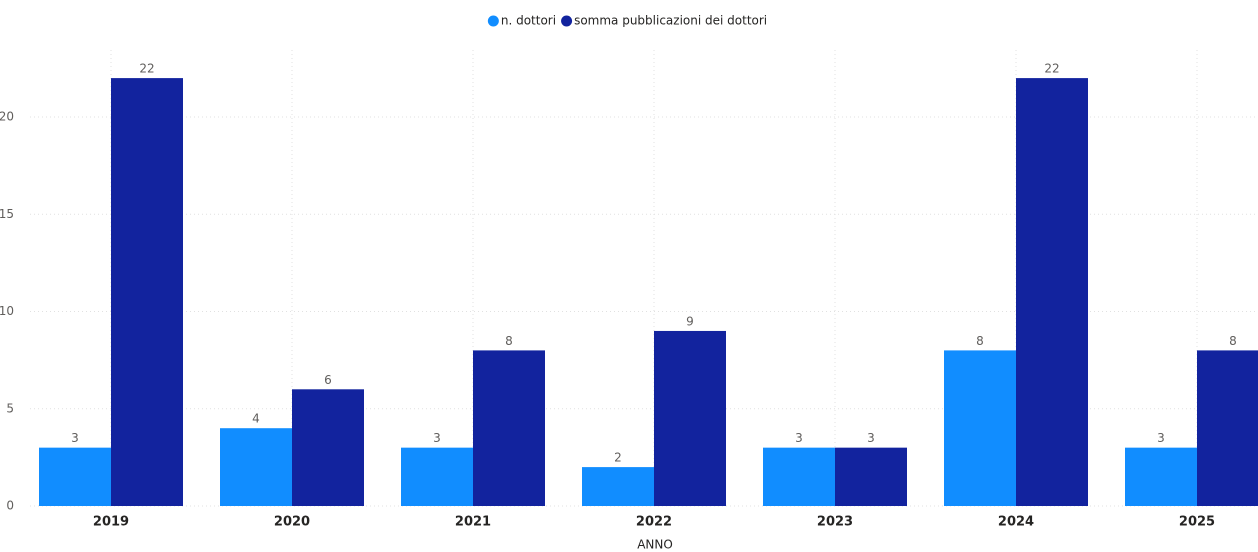 The width and height of the screenshot is (1258, 552). Describe the element at coordinates (7, 214) in the screenshot. I see `y-tick-label: 15` at that location.